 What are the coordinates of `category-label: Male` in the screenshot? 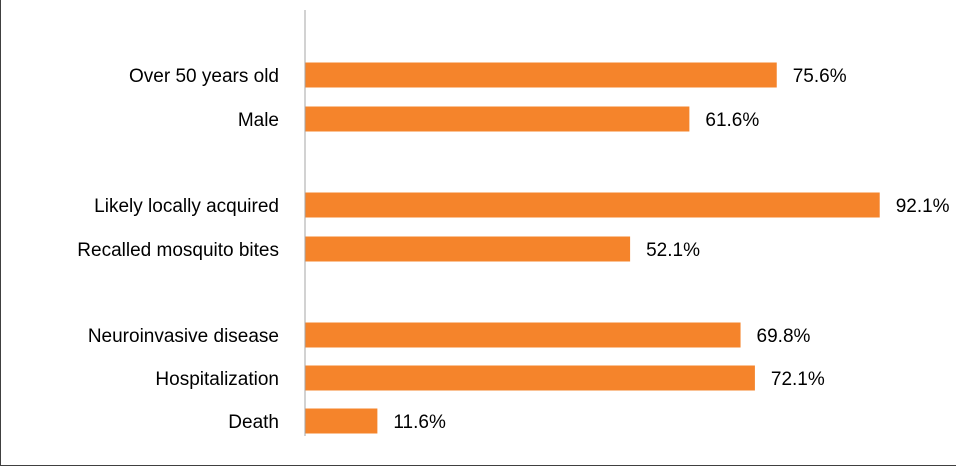 It's located at (258, 120).